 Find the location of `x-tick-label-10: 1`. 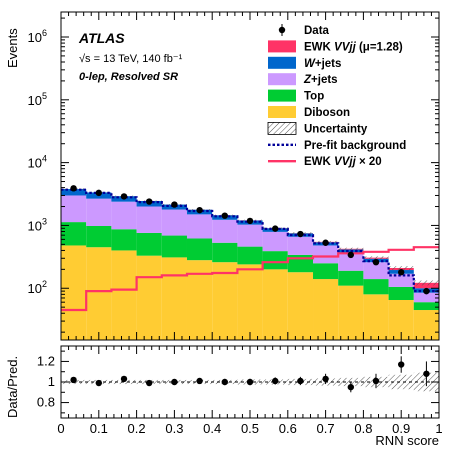

x-tick-label-10: 1 is located at coordinates (438, 428).